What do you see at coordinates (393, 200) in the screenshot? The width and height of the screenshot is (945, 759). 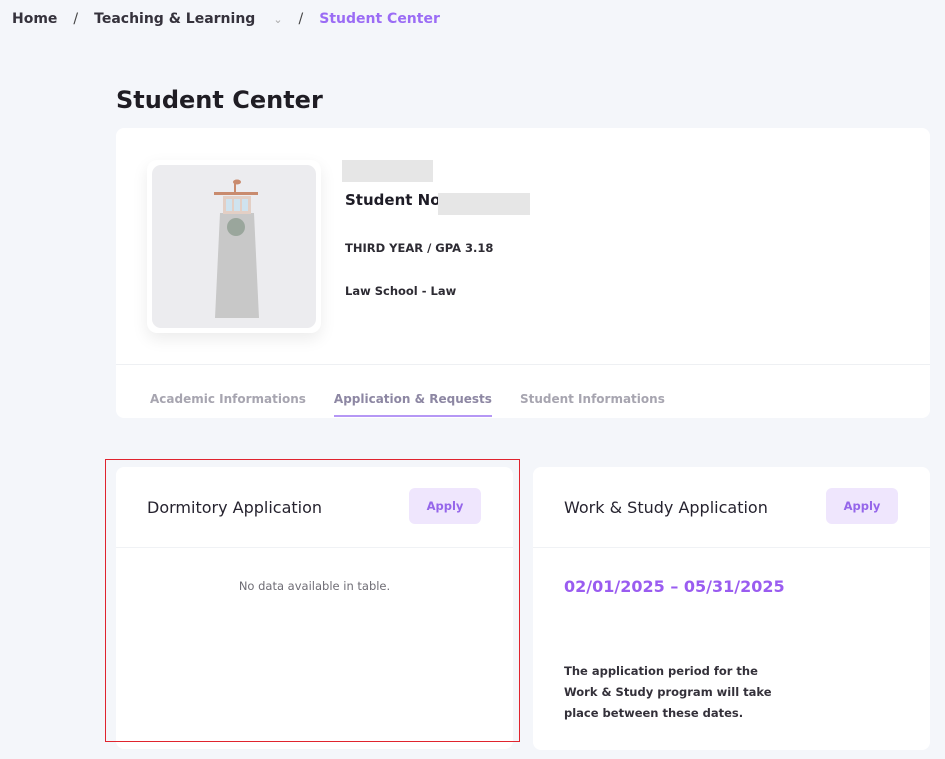 I see `student-no-label: Student No` at bounding box center [393, 200].